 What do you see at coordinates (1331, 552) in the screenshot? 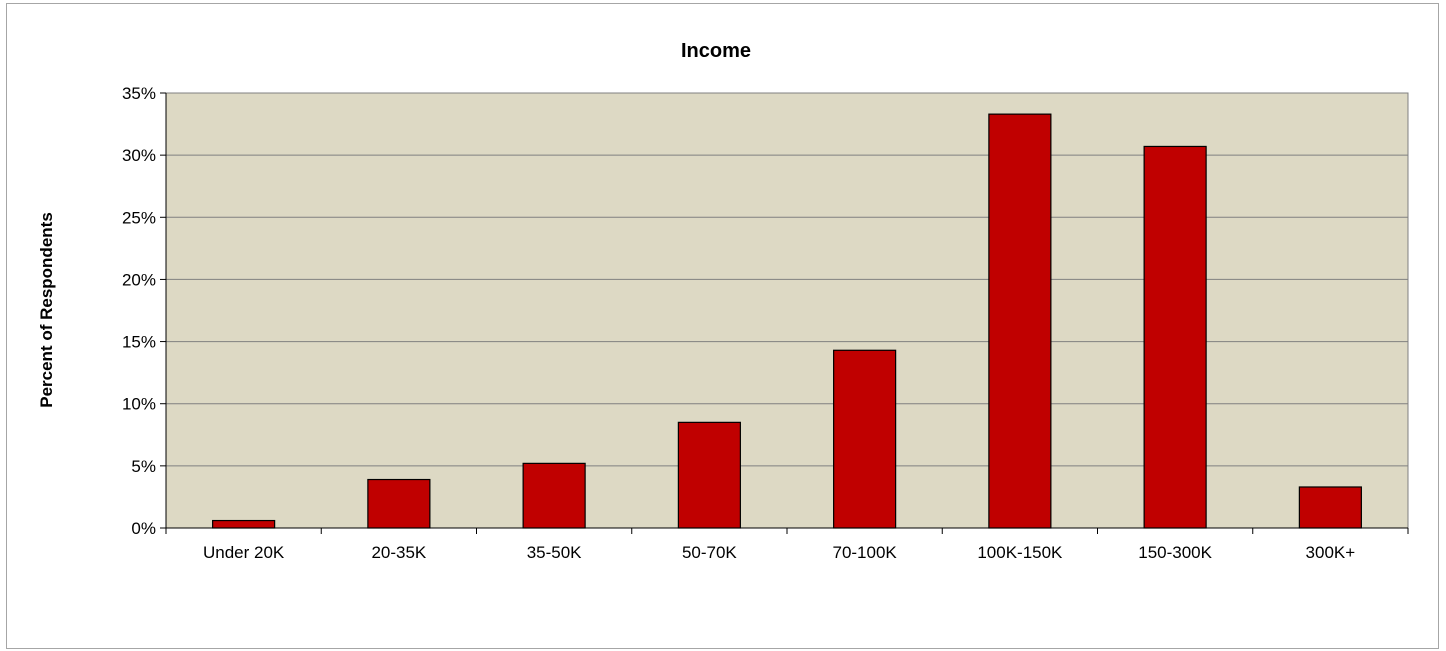
I see `x-tick-label: 300K+` at bounding box center [1331, 552].